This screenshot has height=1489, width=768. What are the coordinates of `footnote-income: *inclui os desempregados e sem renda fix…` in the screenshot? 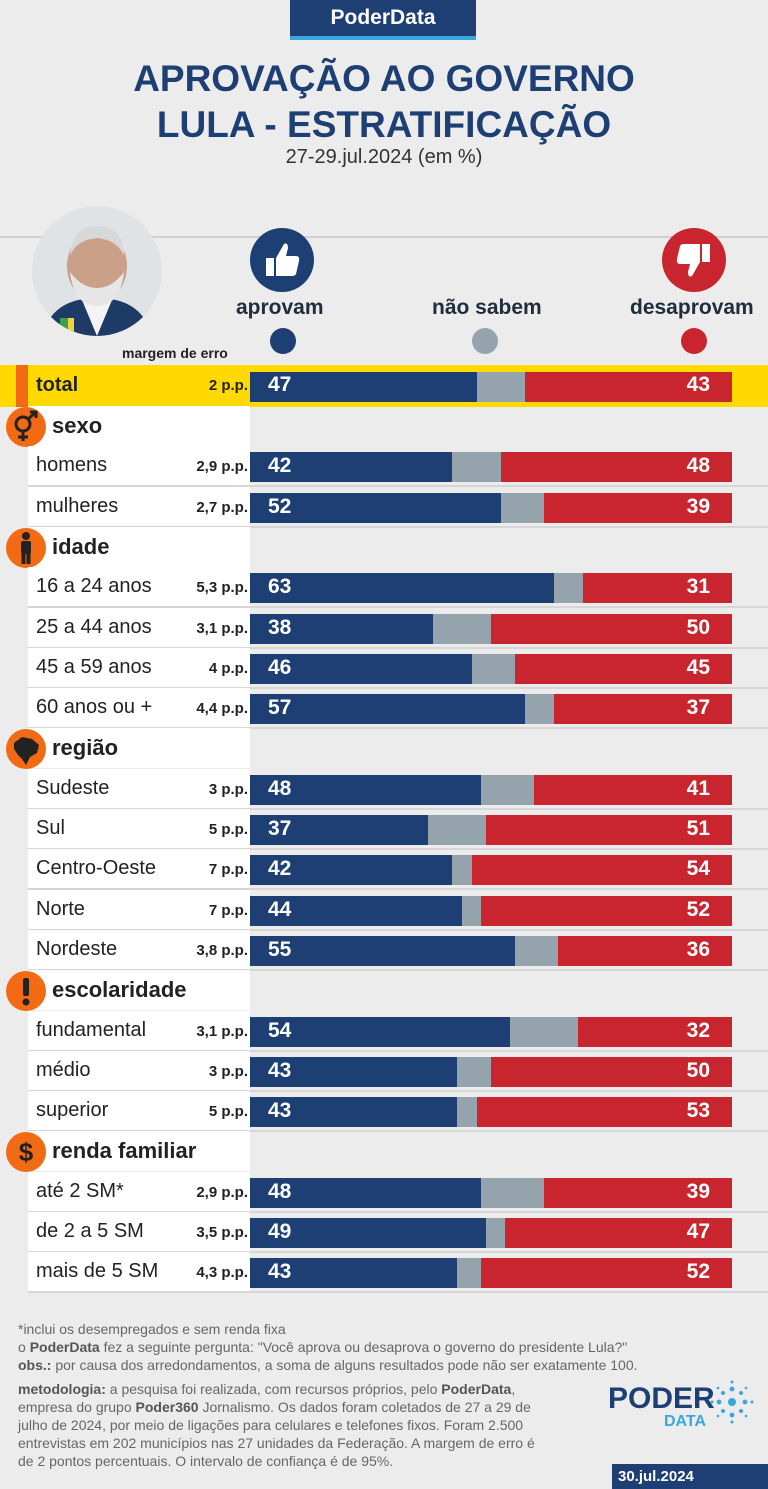 It's located at (152, 1329).